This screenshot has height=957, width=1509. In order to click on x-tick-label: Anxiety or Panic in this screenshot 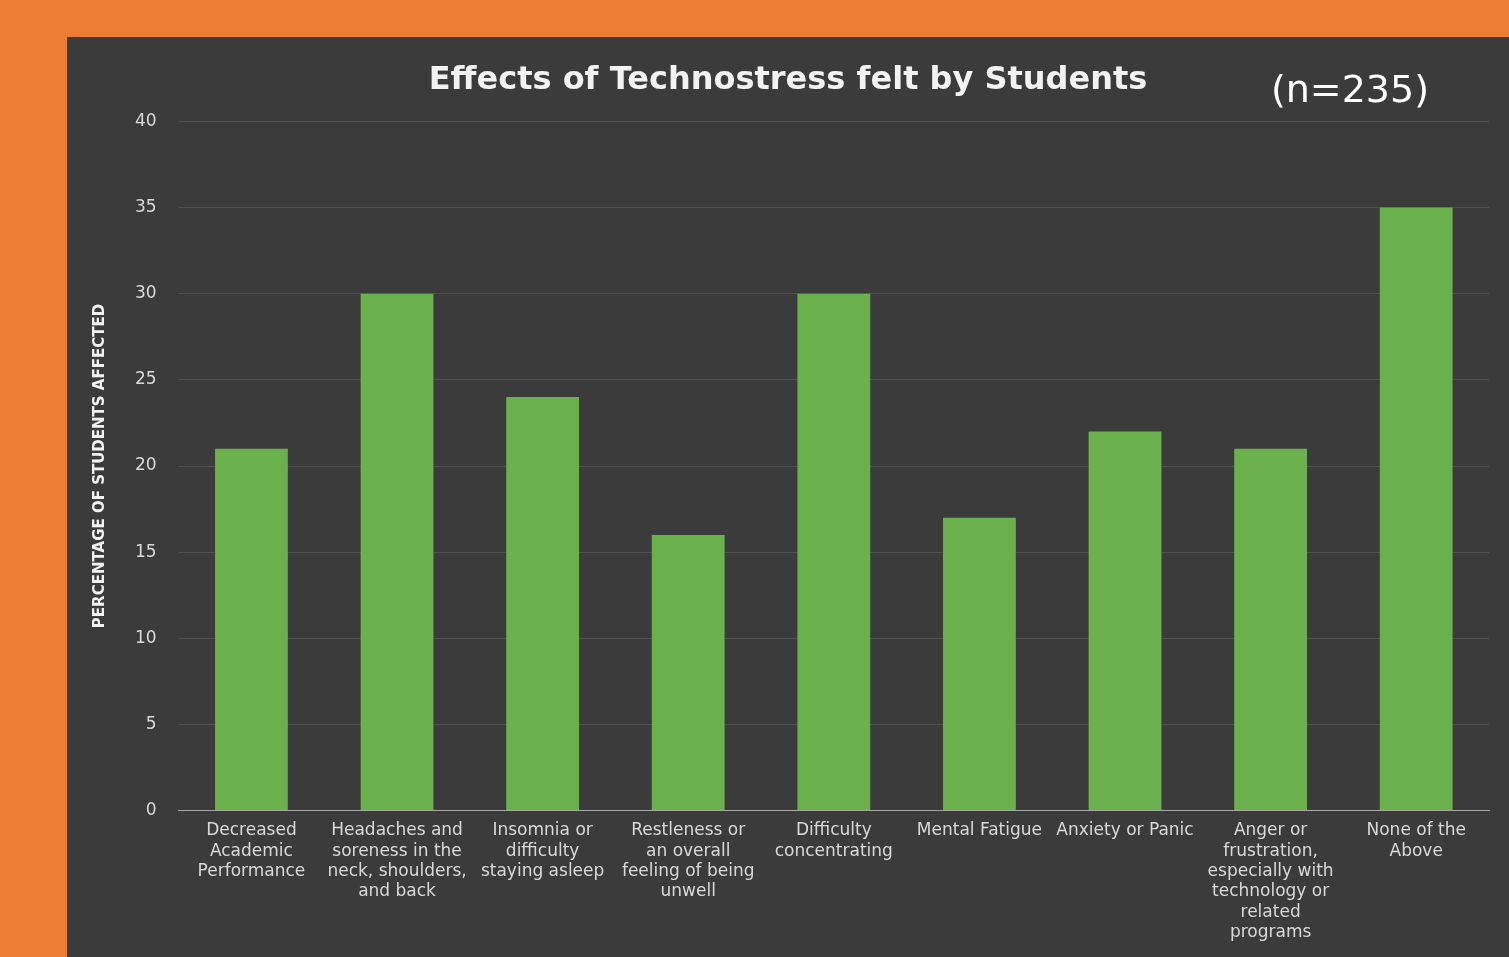, I will do `click(1125, 829)`.